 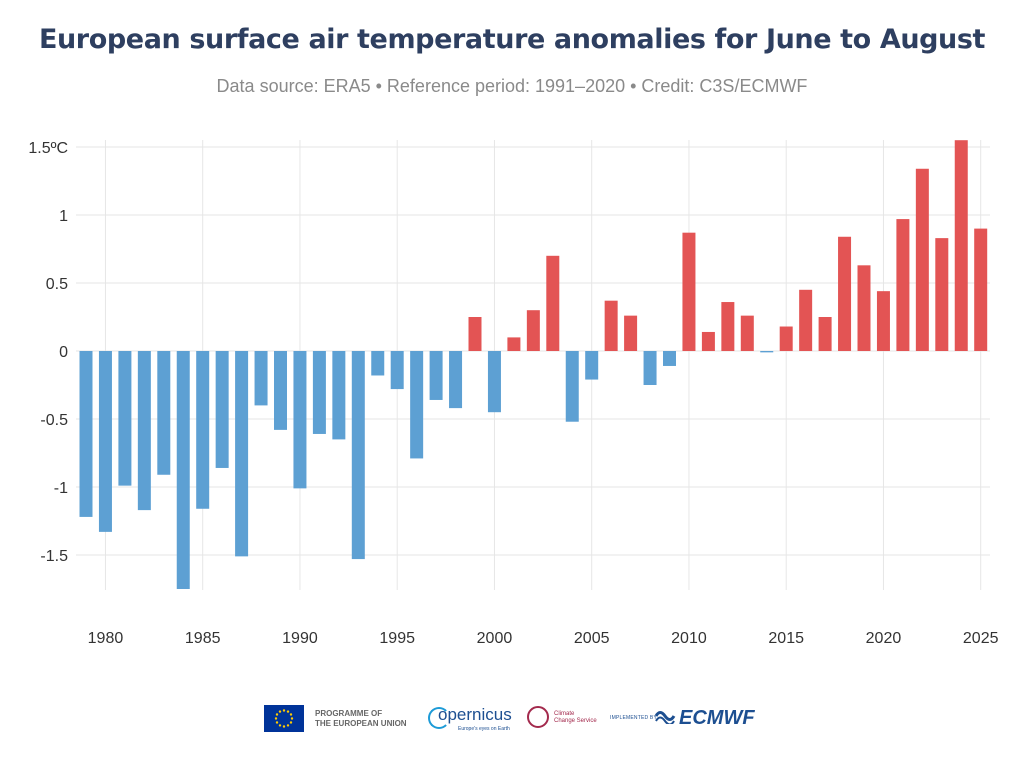 What do you see at coordinates (54, 556) in the screenshot?
I see `y-tick-label: -1.5` at bounding box center [54, 556].